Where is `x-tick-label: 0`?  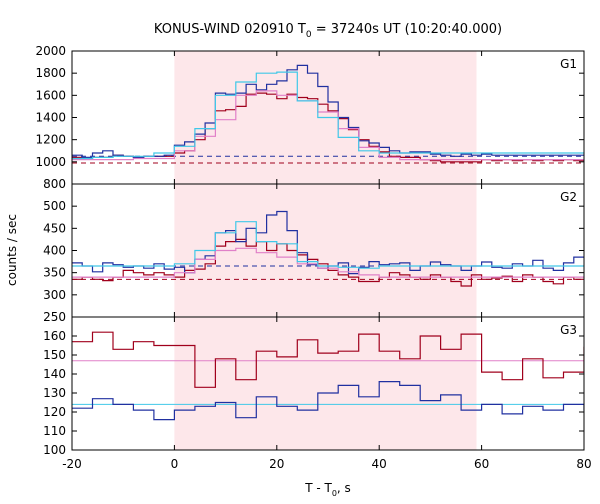 x-tick-label: 0 is located at coordinates (175, 464).